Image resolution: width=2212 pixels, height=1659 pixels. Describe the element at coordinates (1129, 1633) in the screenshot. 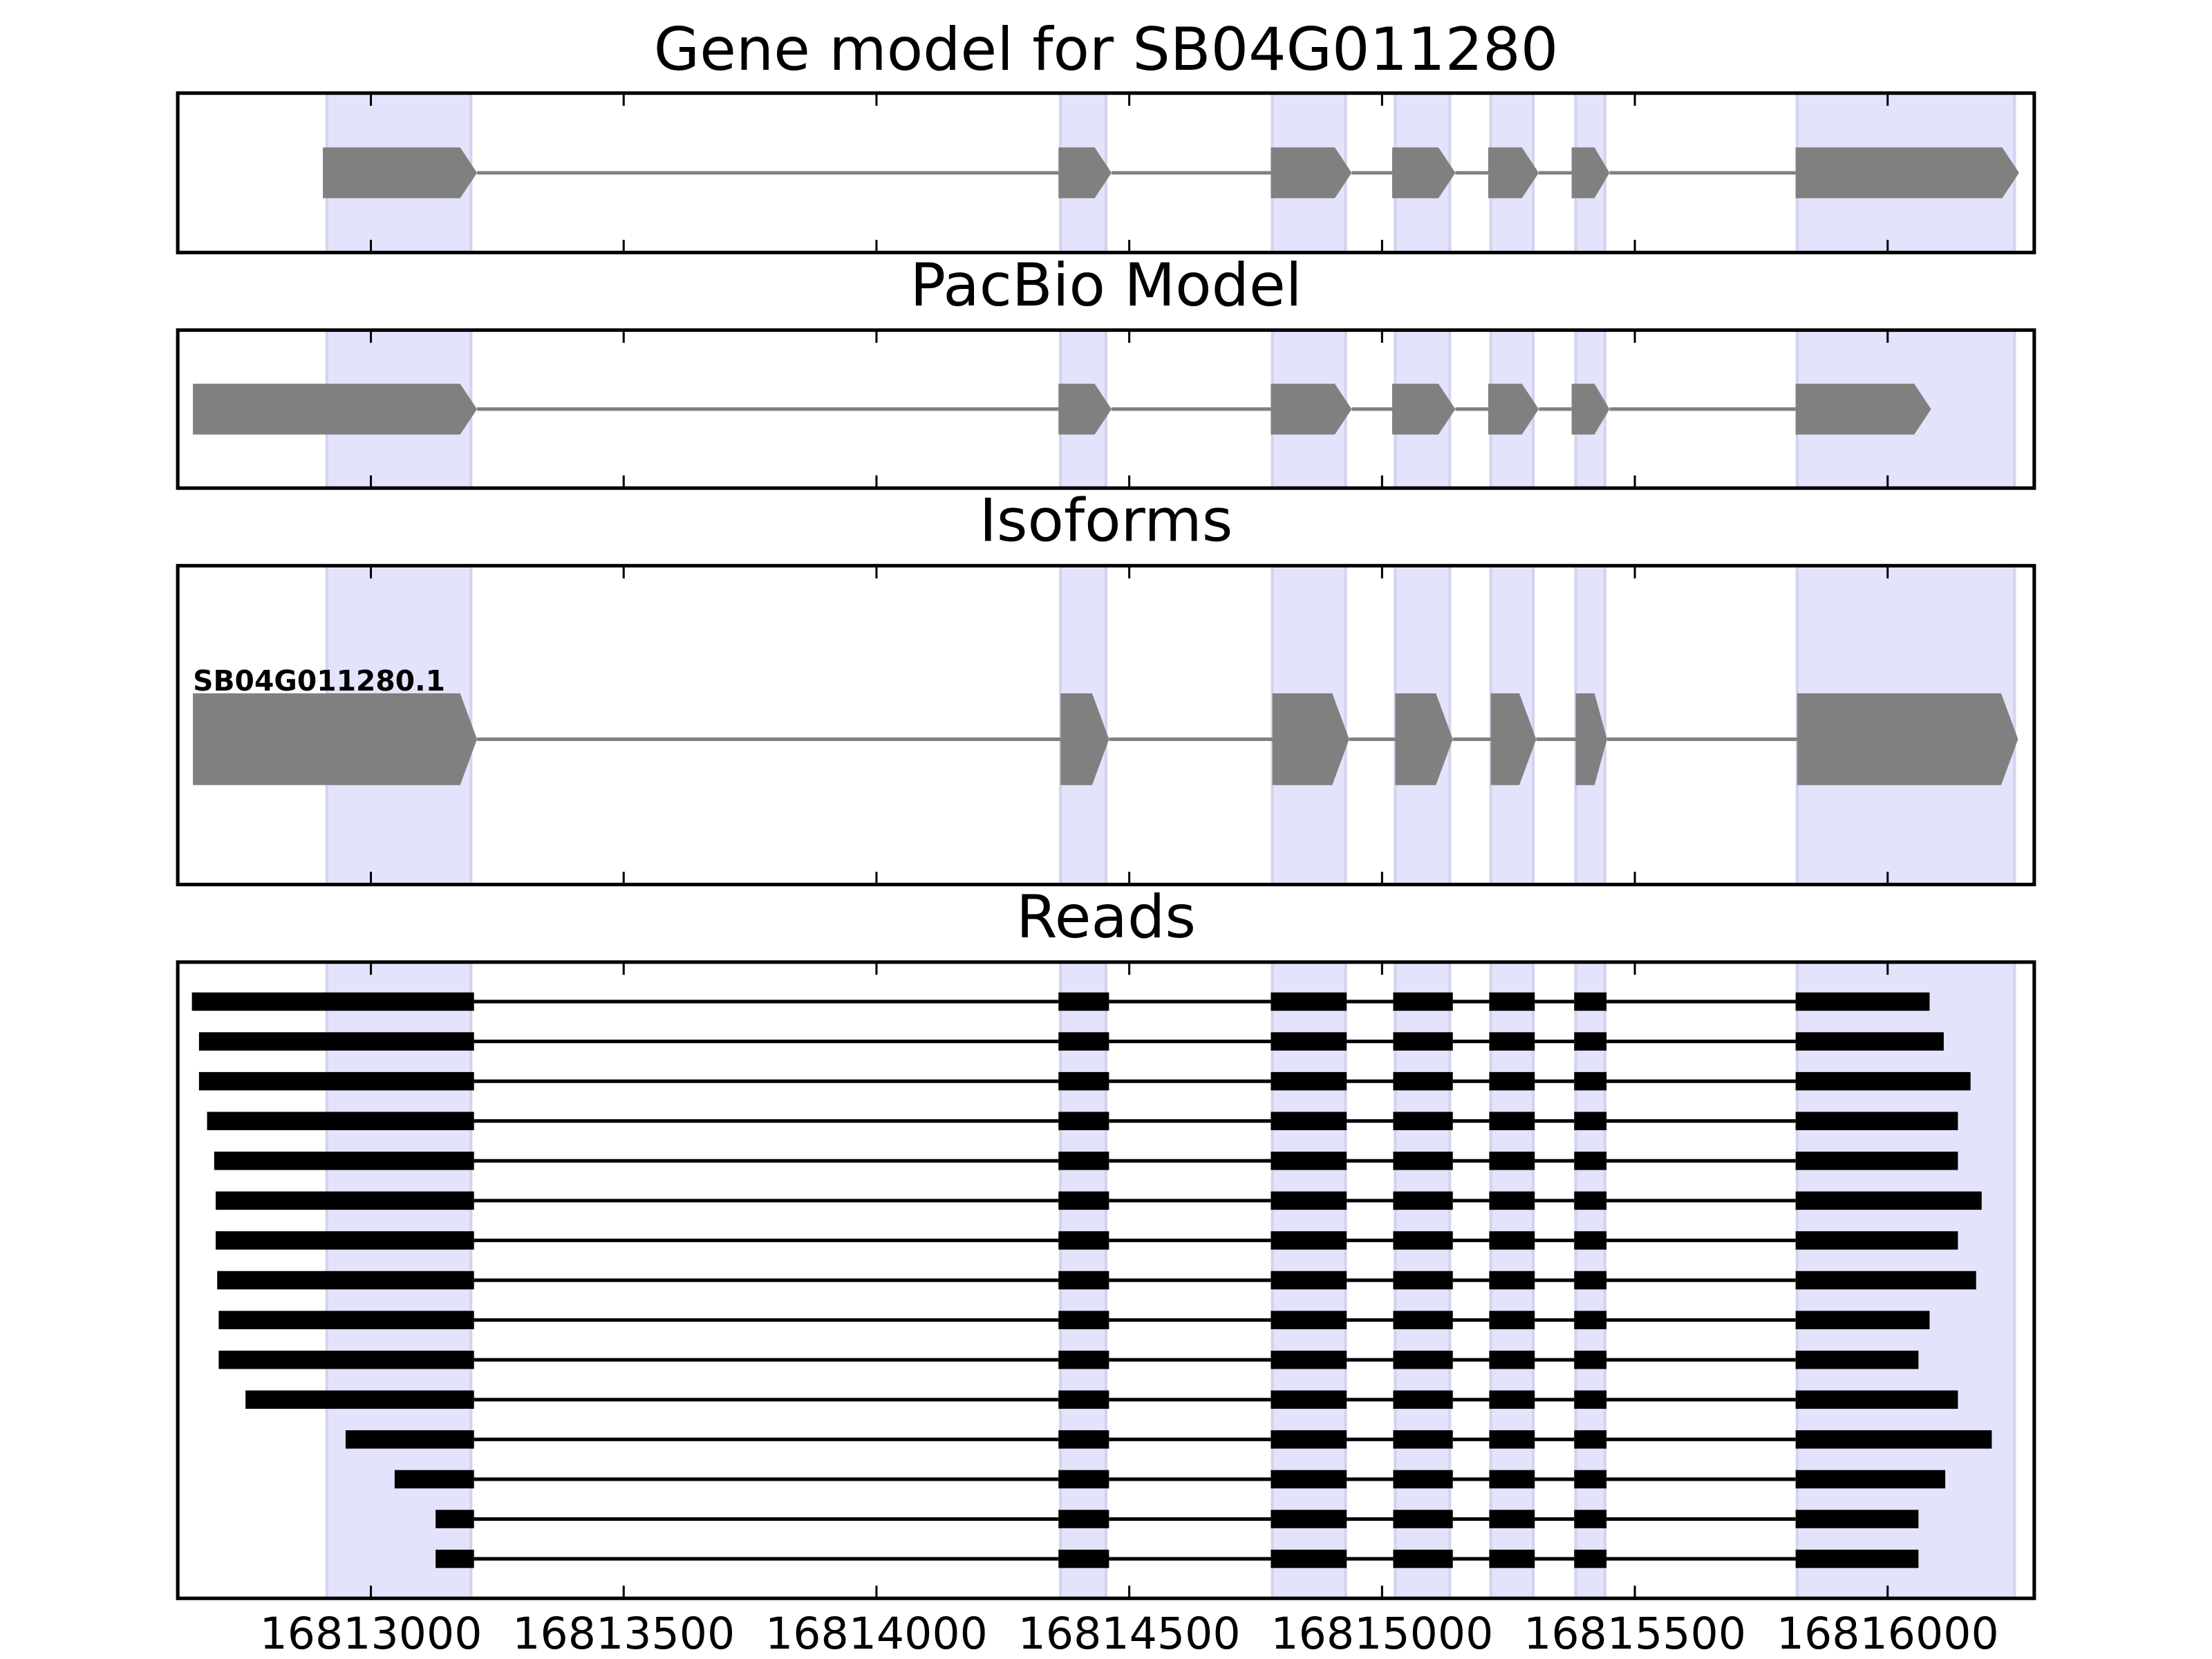

I see `x-tick-label: 16814500` at that location.